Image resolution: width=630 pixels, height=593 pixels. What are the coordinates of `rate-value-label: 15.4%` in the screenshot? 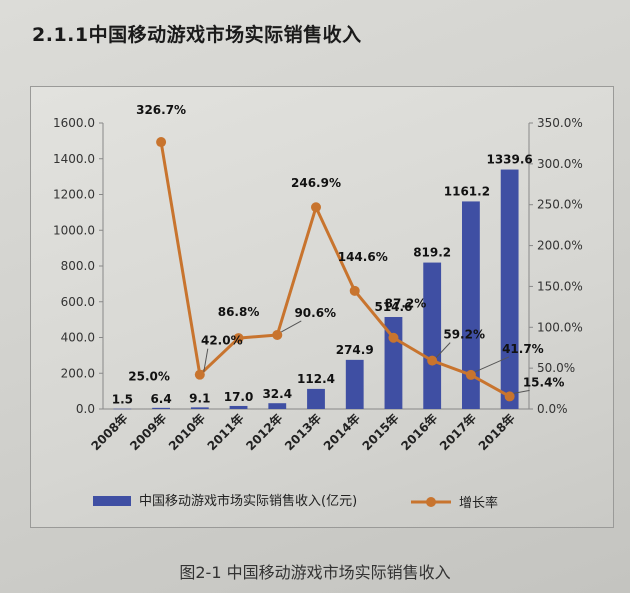 It's located at (544, 382).